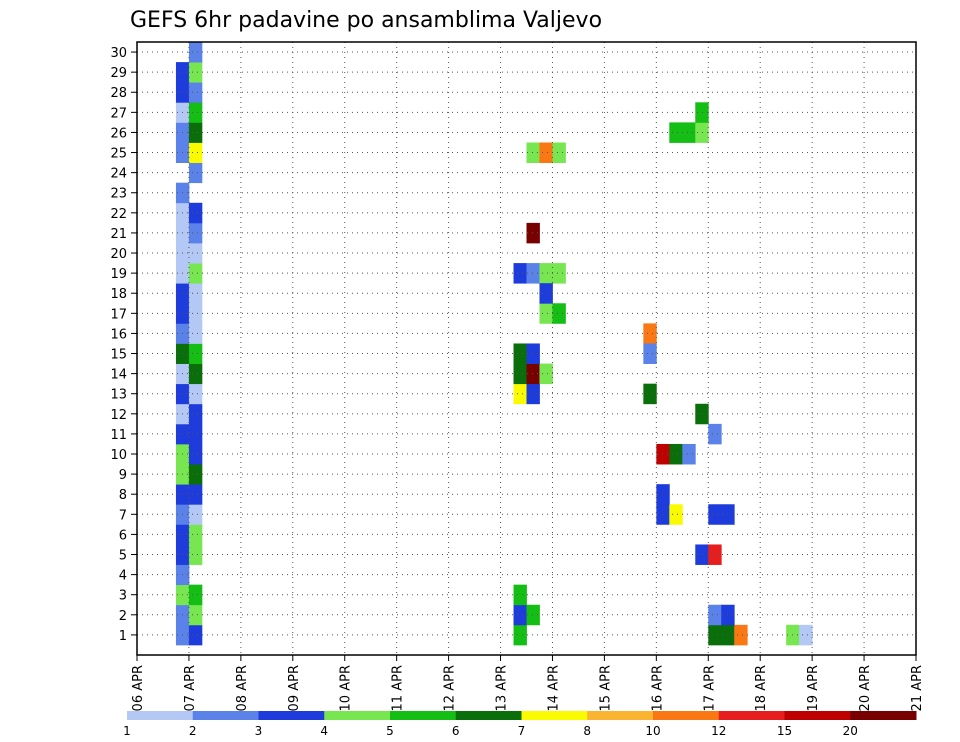 The width and height of the screenshot is (960, 742). What do you see at coordinates (118, 334) in the screenshot?
I see `y-tick-label: 16` at bounding box center [118, 334].